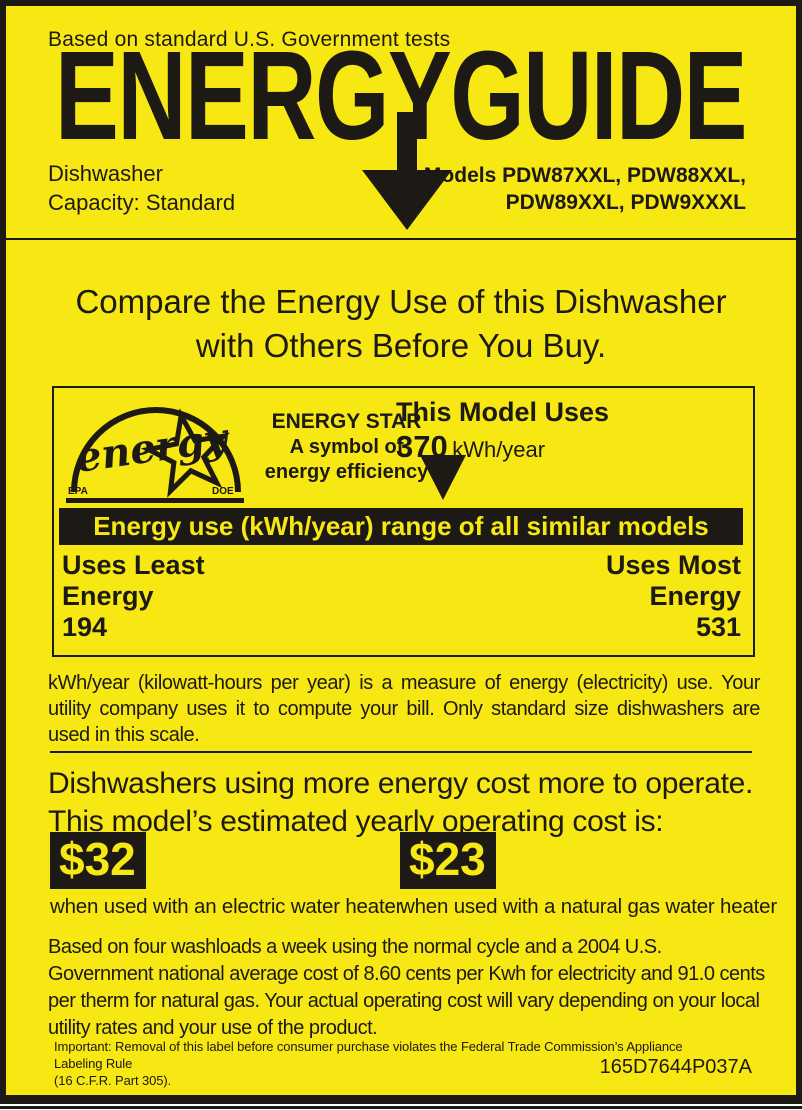  I want to click on energy-star-caption-line1: A symbol of, so click(346, 447).